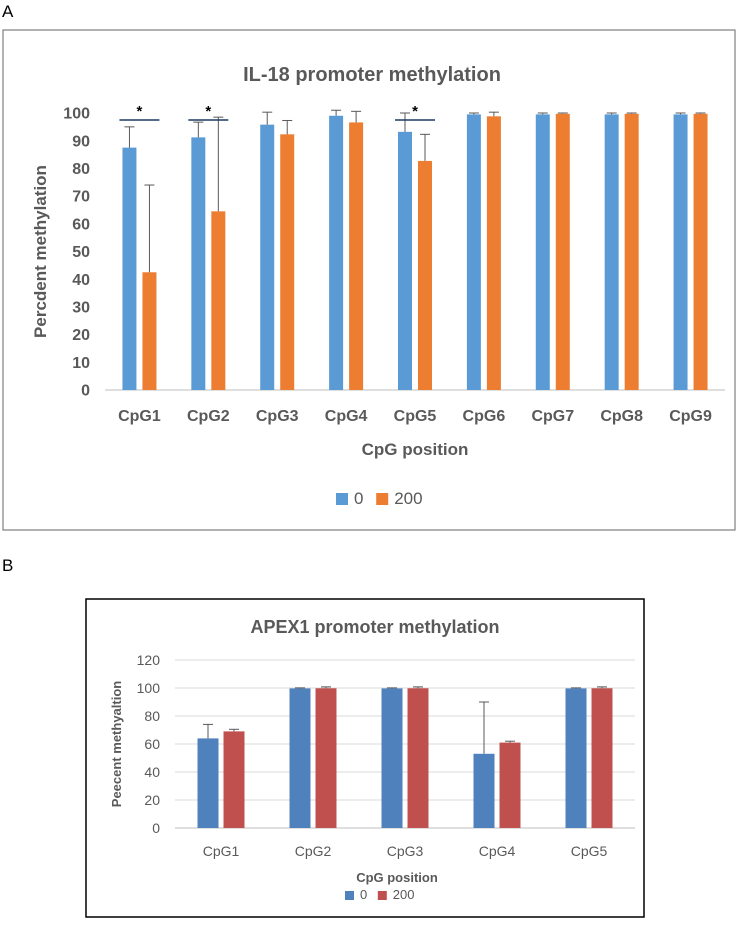 The width and height of the screenshot is (748, 946). I want to click on apex1-legend-swatch-s0, so click(349, 895).